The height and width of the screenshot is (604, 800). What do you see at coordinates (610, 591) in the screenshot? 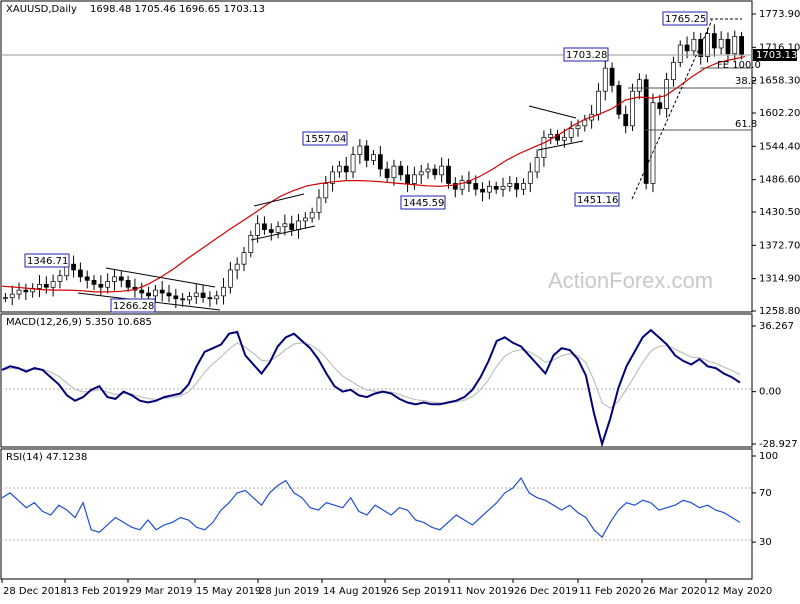
I see `x-tick-label: 11 Feb 2020` at bounding box center [610, 591].